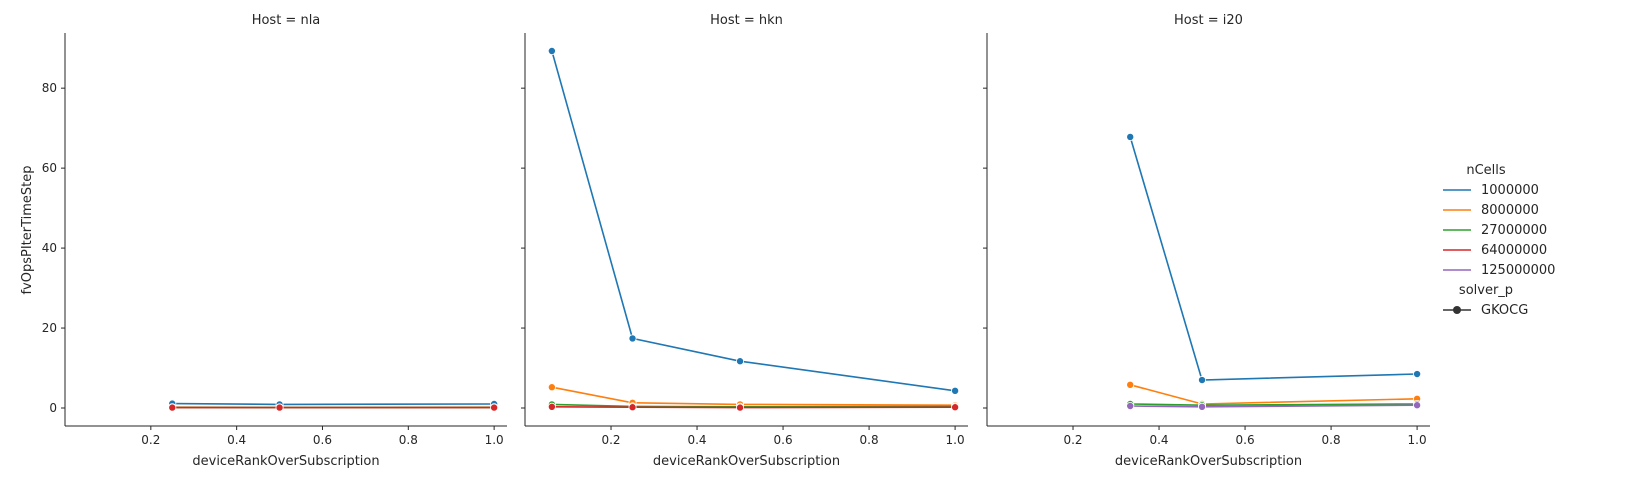 The width and height of the screenshot is (1628, 500). I want to click on panel-title: Host = nla, so click(286, 20).